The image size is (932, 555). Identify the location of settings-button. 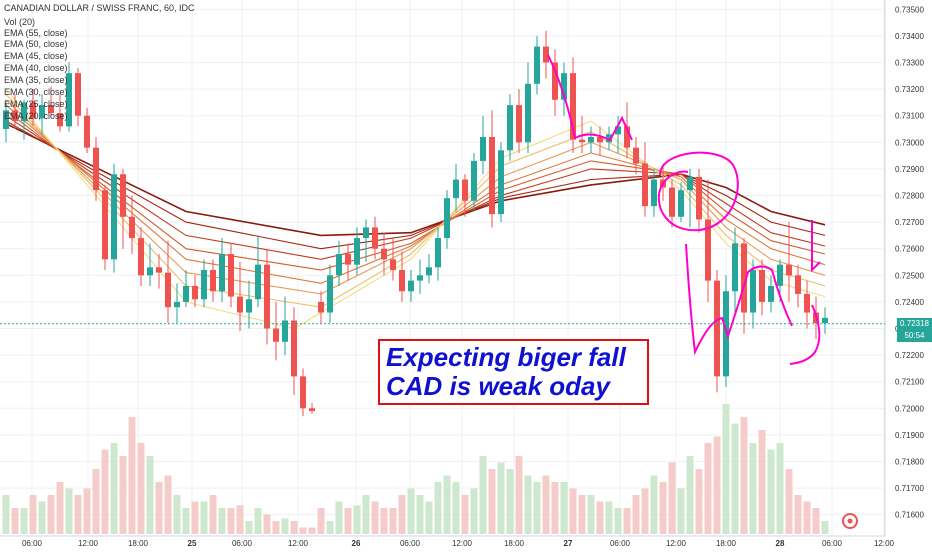
(850, 521).